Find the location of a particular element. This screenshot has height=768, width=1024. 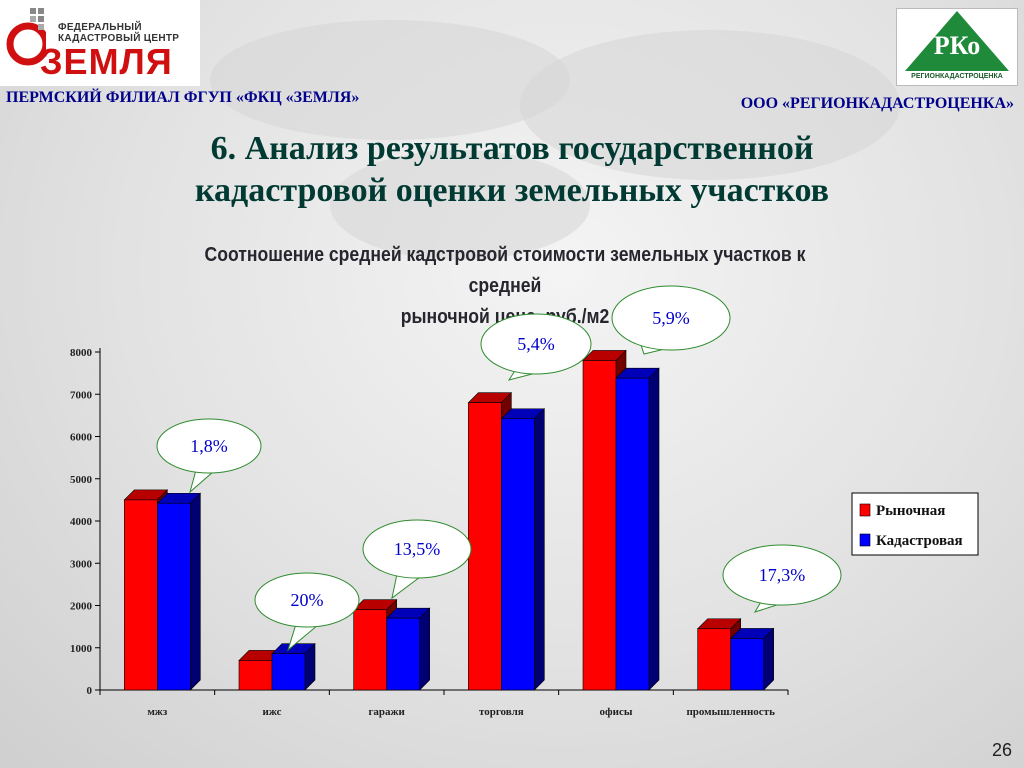

callout-label: 13,5% is located at coordinates (417, 549).